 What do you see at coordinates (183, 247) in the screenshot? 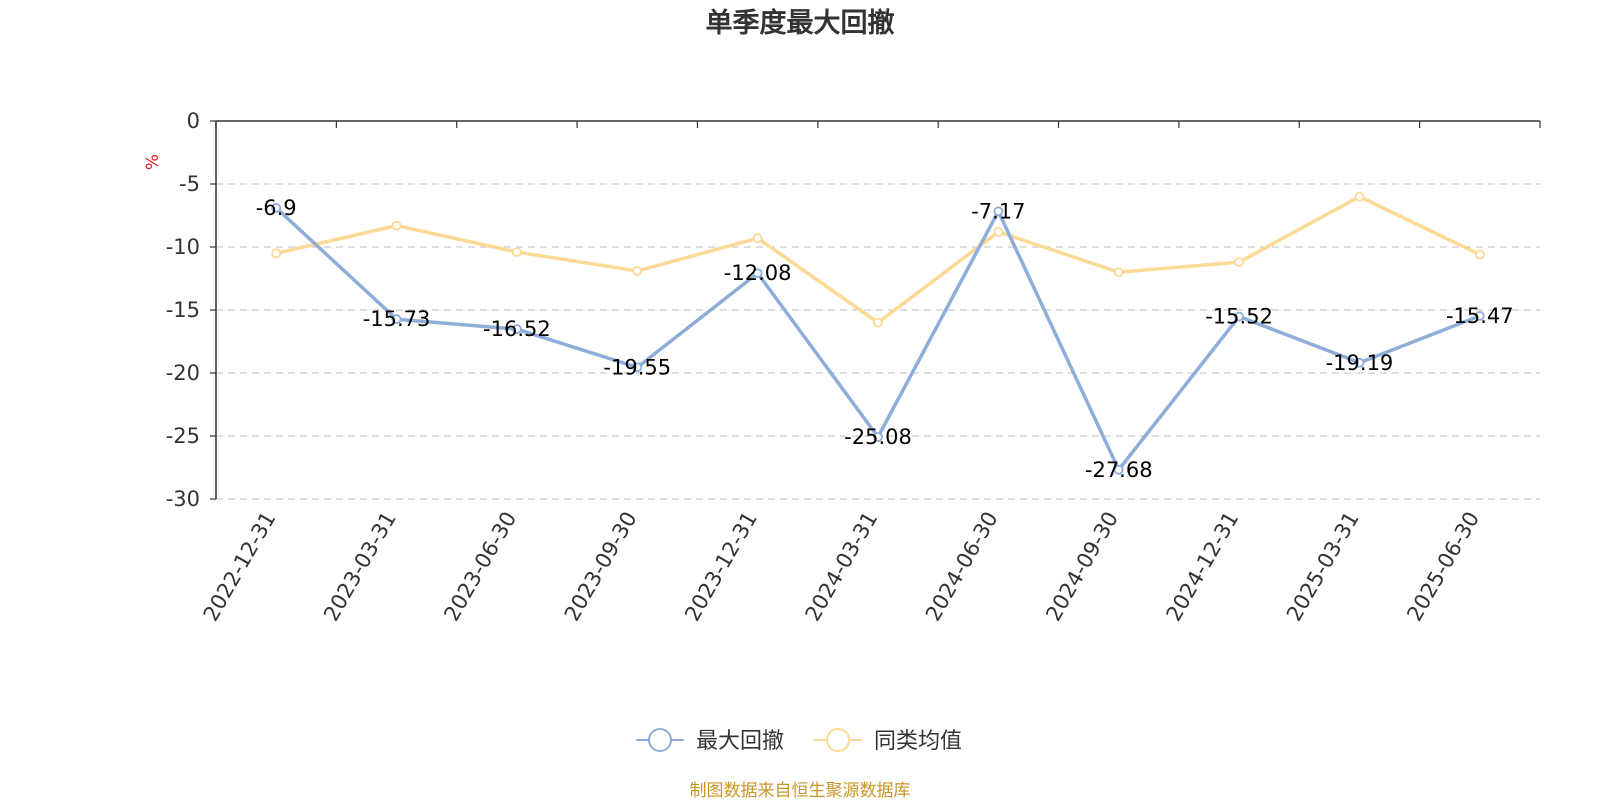
I see `y-tick-label: -10` at bounding box center [183, 247].